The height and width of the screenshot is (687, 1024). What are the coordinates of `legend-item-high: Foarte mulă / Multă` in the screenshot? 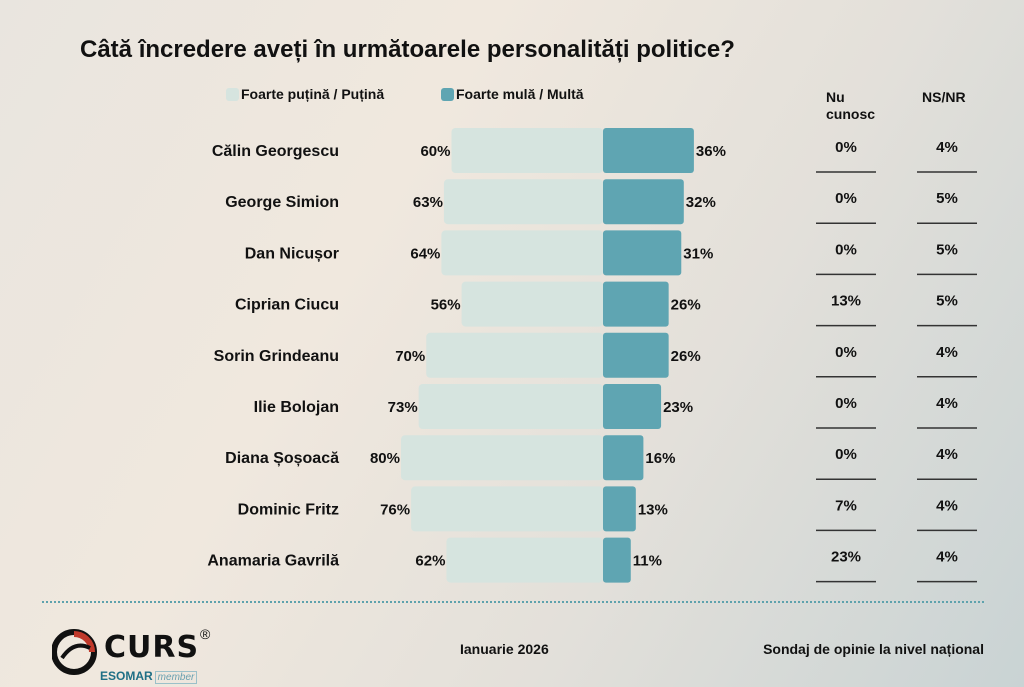 It's located at (512, 94).